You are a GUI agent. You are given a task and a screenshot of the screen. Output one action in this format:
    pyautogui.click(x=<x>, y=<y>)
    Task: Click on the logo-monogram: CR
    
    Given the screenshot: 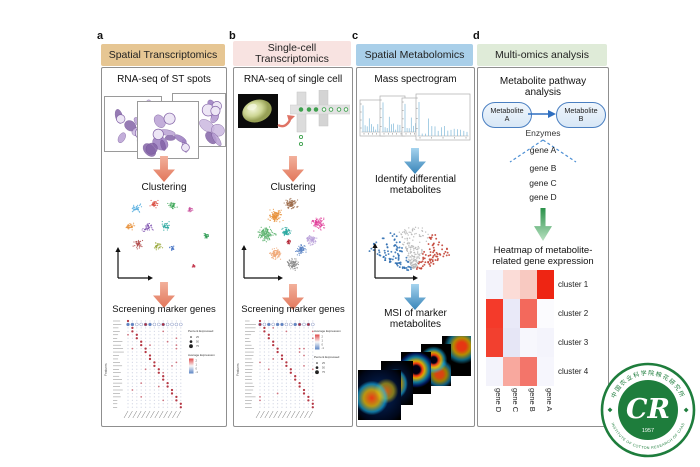 What is the action you would take?
    pyautogui.click(x=648, y=409)
    